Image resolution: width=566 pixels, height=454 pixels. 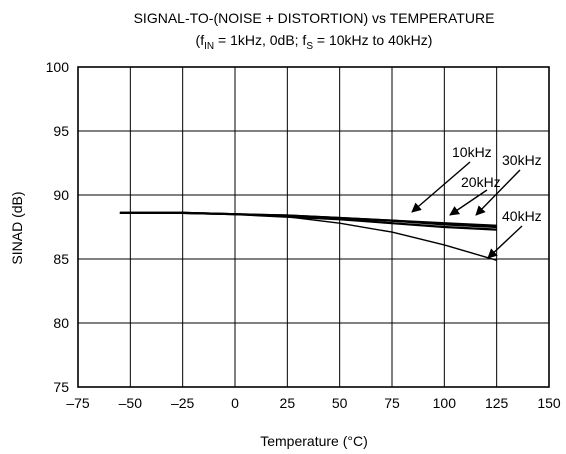 I want to click on x-tick-label: 0, so click(x=235, y=403).